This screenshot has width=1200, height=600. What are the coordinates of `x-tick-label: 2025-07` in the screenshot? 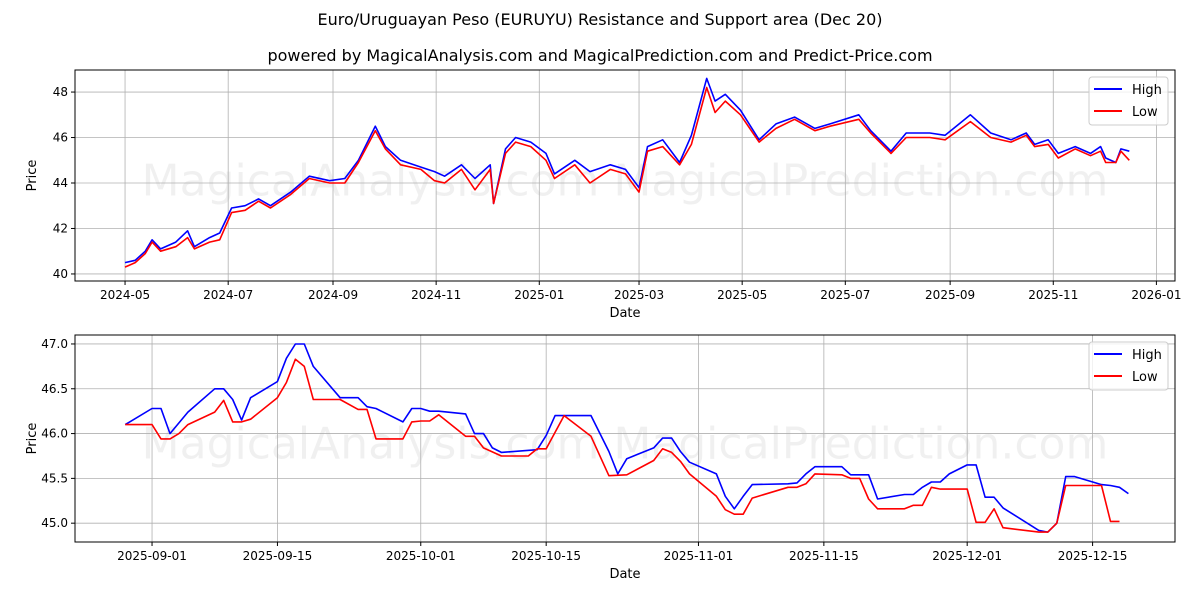 It's located at (845, 295).